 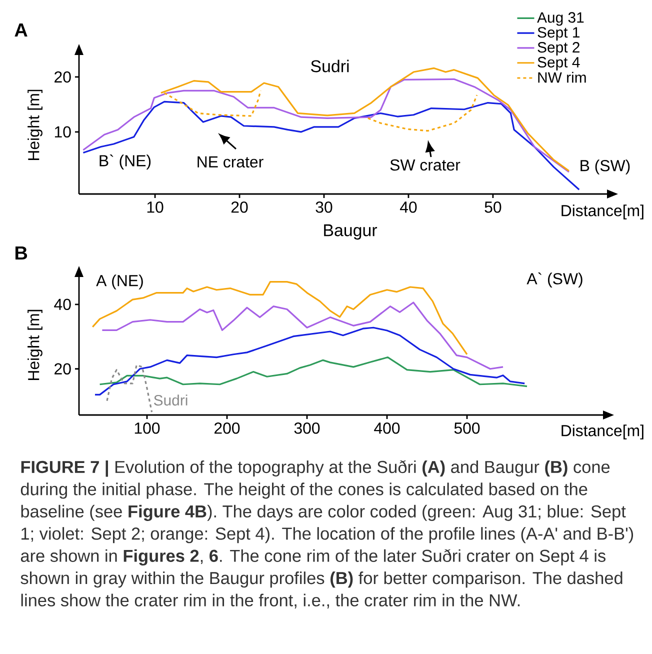 I want to click on annotation: A (NE), so click(x=119, y=282).